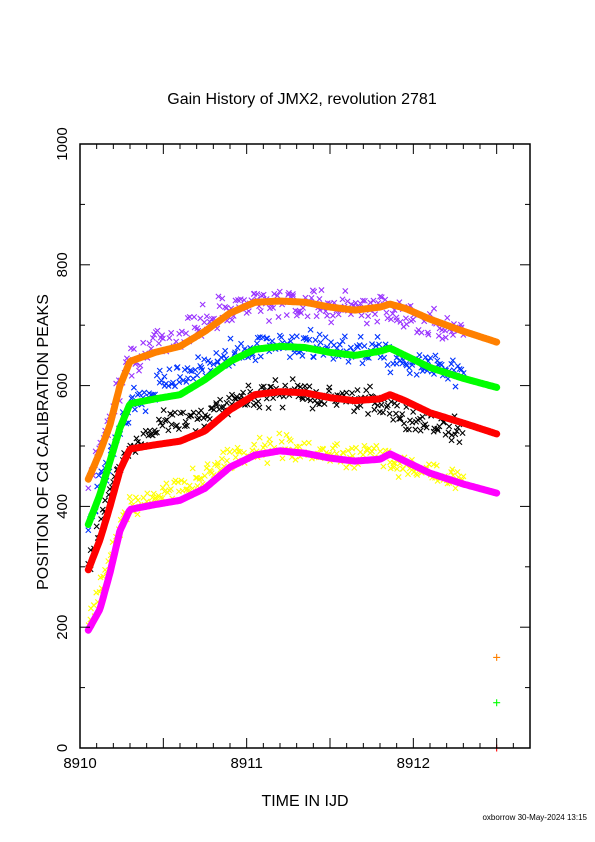 This screenshot has width=595, height=842. I want to click on y-tick-label: 400, so click(62, 506).